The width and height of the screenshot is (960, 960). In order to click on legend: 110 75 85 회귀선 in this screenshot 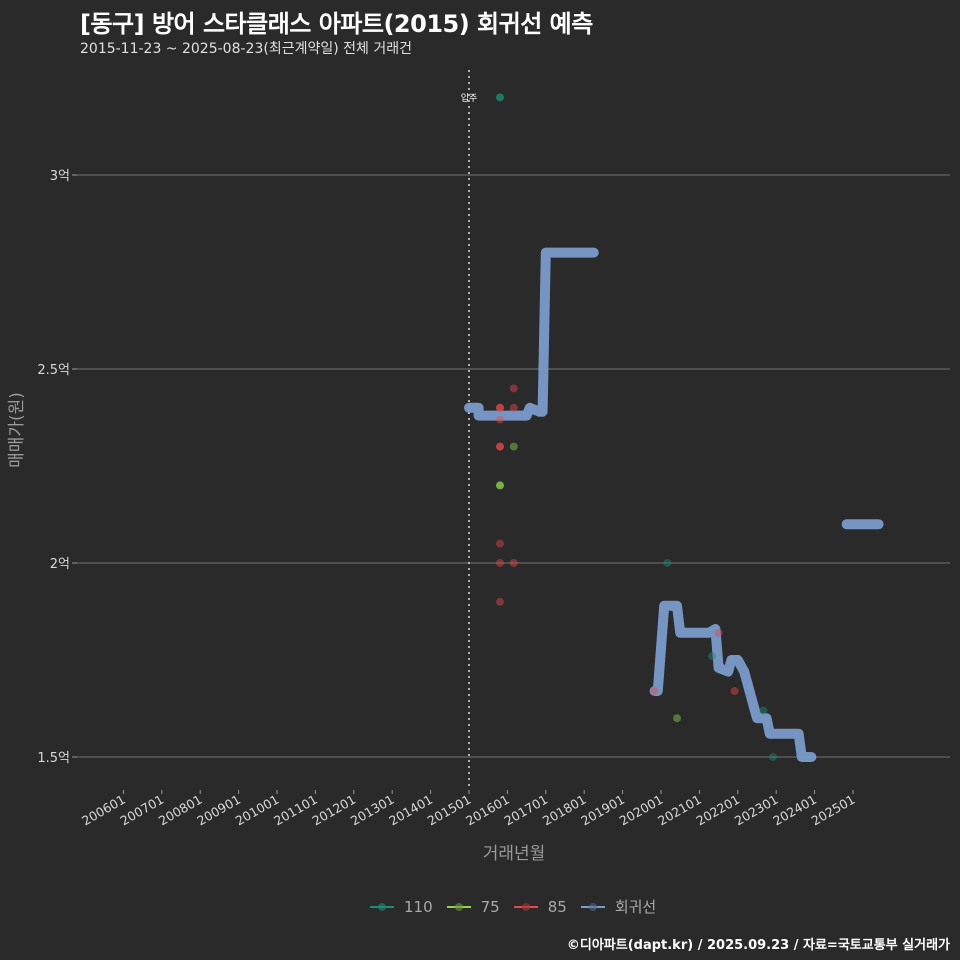, I will do `click(513, 906)`.